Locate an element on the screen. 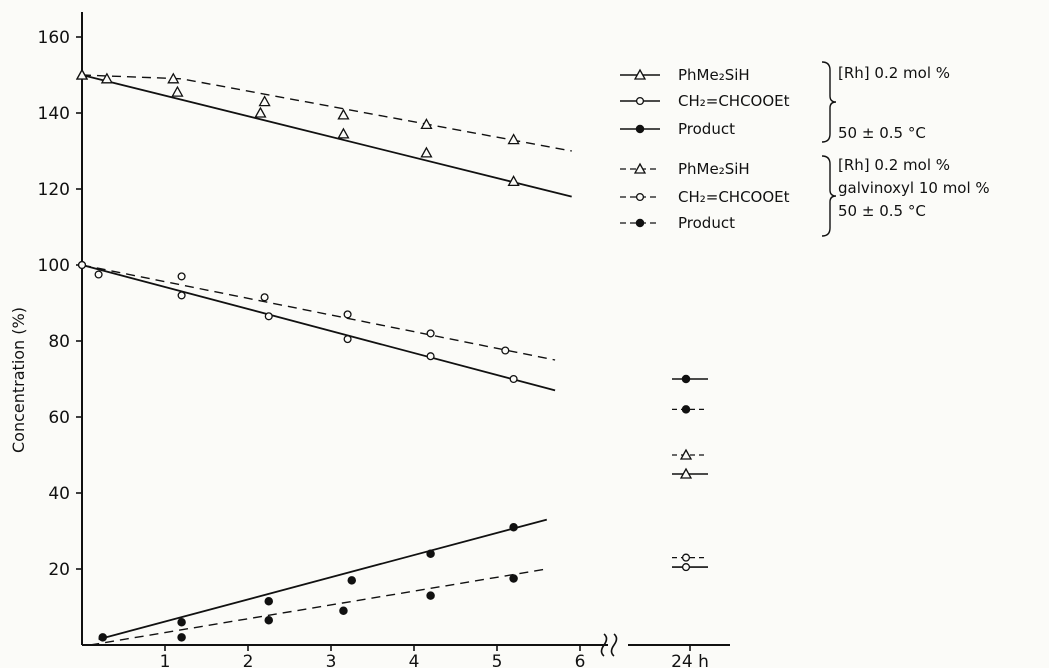  x-tick-label: 3 is located at coordinates (331, 660).